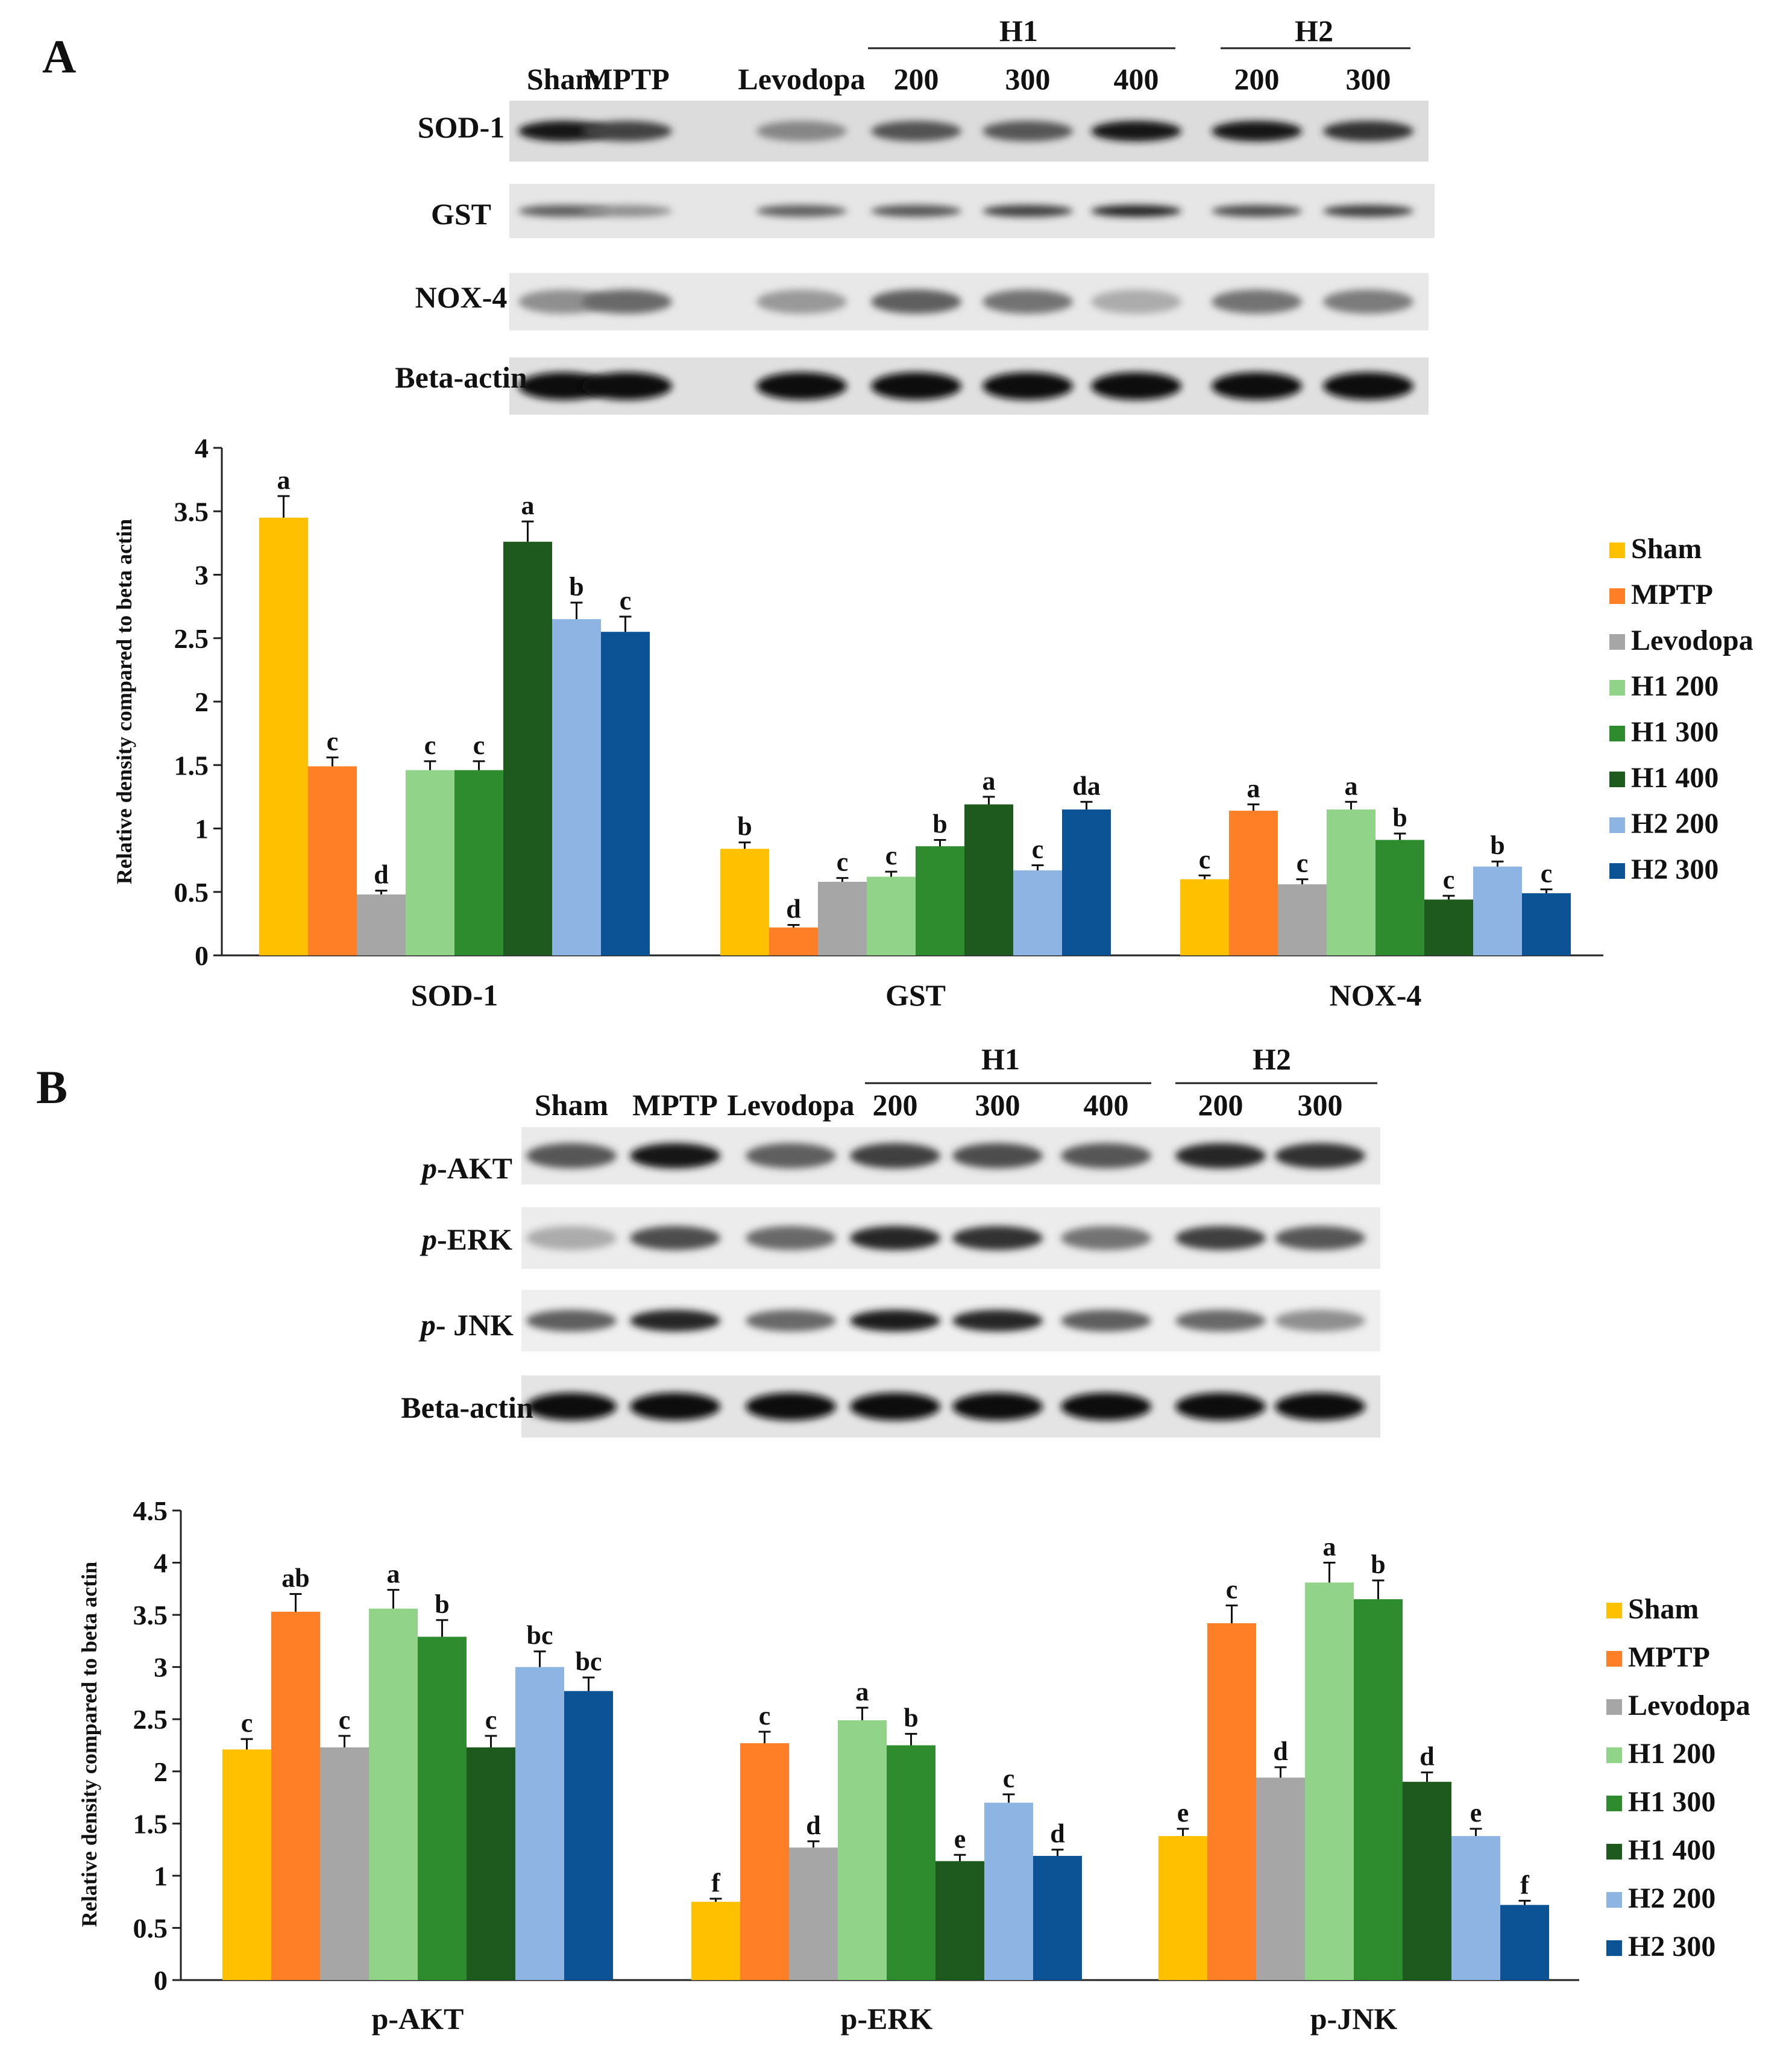 Image resolution: width=1792 pixels, height=2053 pixels. Describe the element at coordinates (150, 1719) in the screenshot. I see `y-tick-label: 2.5` at that location.